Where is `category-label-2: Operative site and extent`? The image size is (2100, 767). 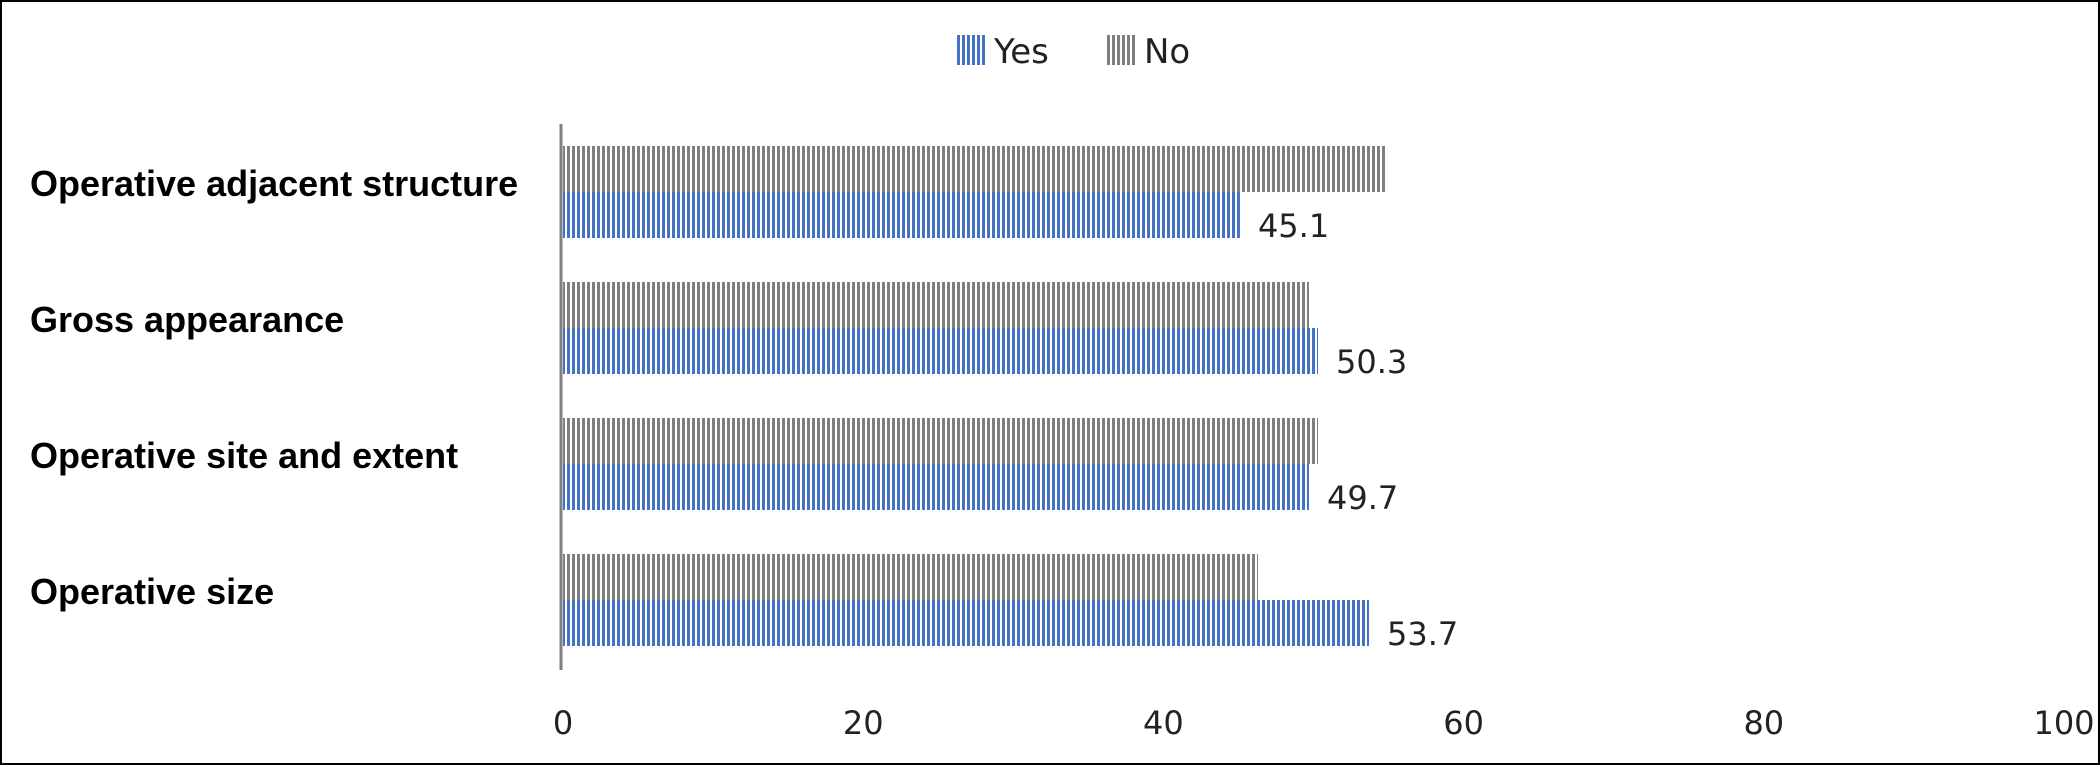
category-label-2: Operative site and extent is located at coordinates (244, 455).